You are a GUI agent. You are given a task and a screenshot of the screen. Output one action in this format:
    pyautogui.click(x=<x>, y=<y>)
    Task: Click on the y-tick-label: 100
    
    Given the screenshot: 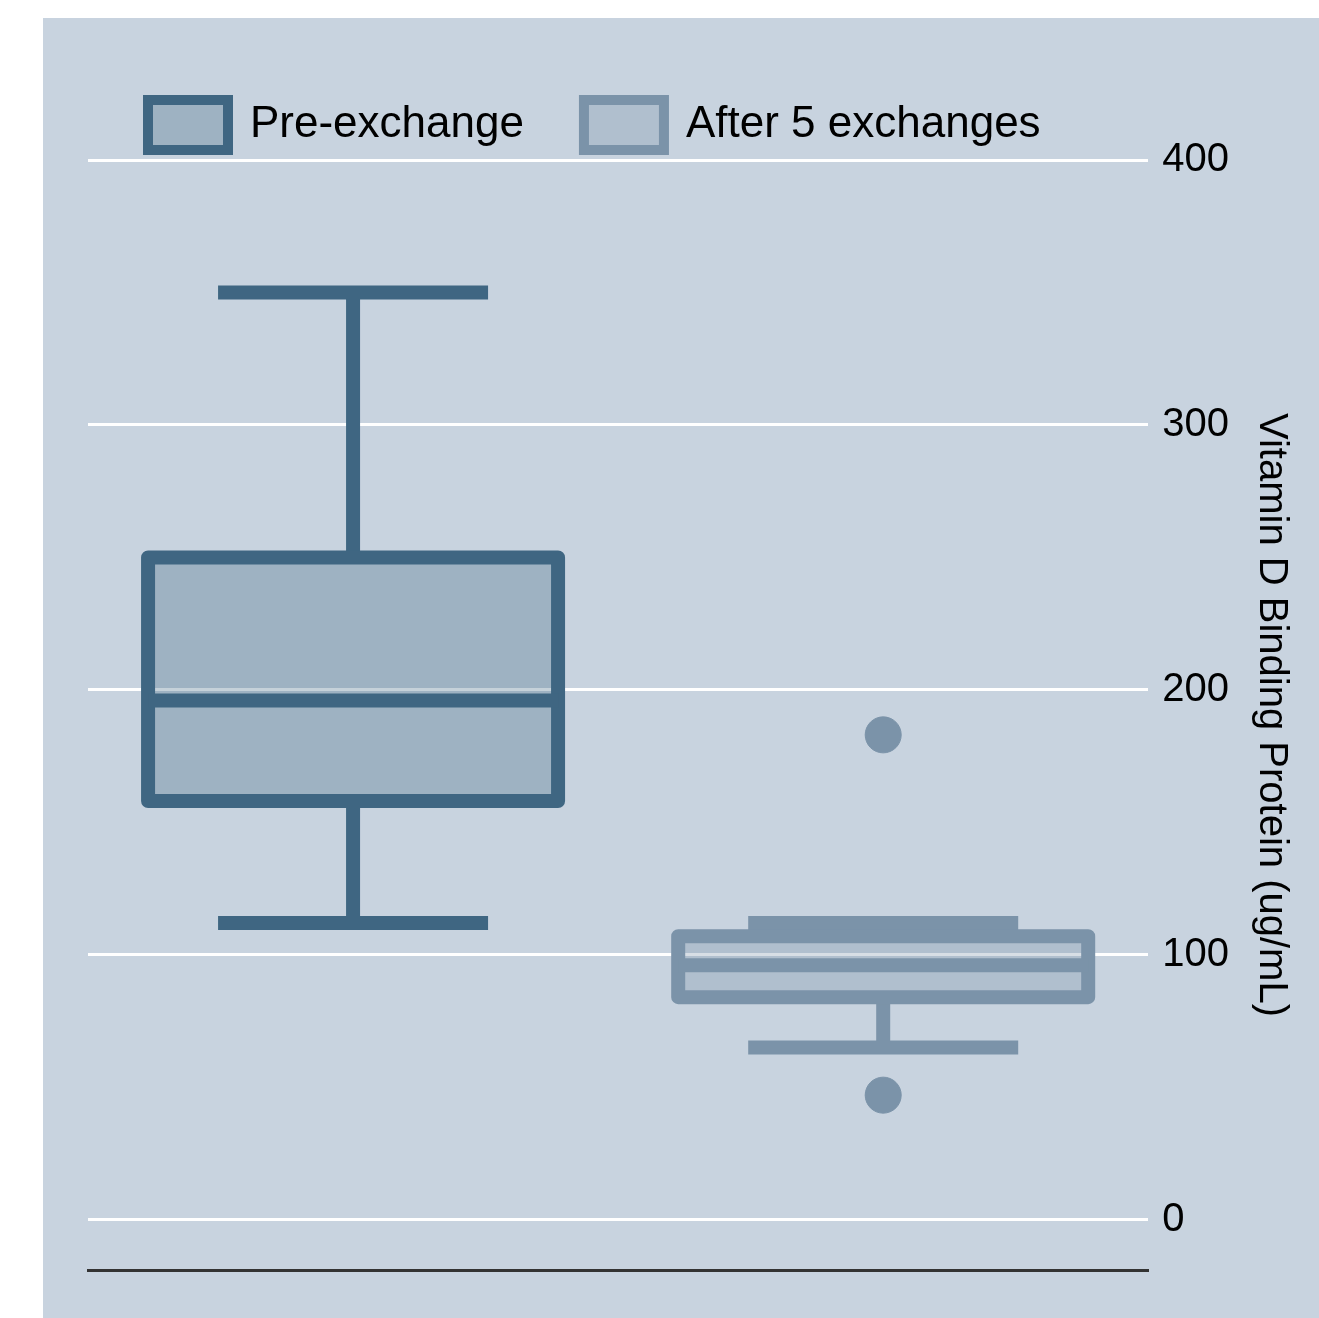 What is the action you would take?
    pyautogui.click(x=1196, y=951)
    